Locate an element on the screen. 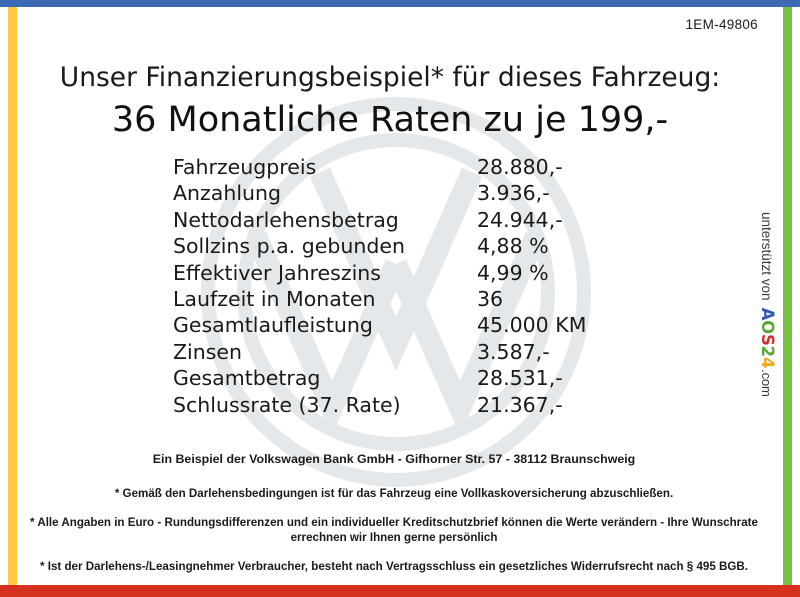  supported-by-label: unterstützt von is located at coordinates (766, 256).